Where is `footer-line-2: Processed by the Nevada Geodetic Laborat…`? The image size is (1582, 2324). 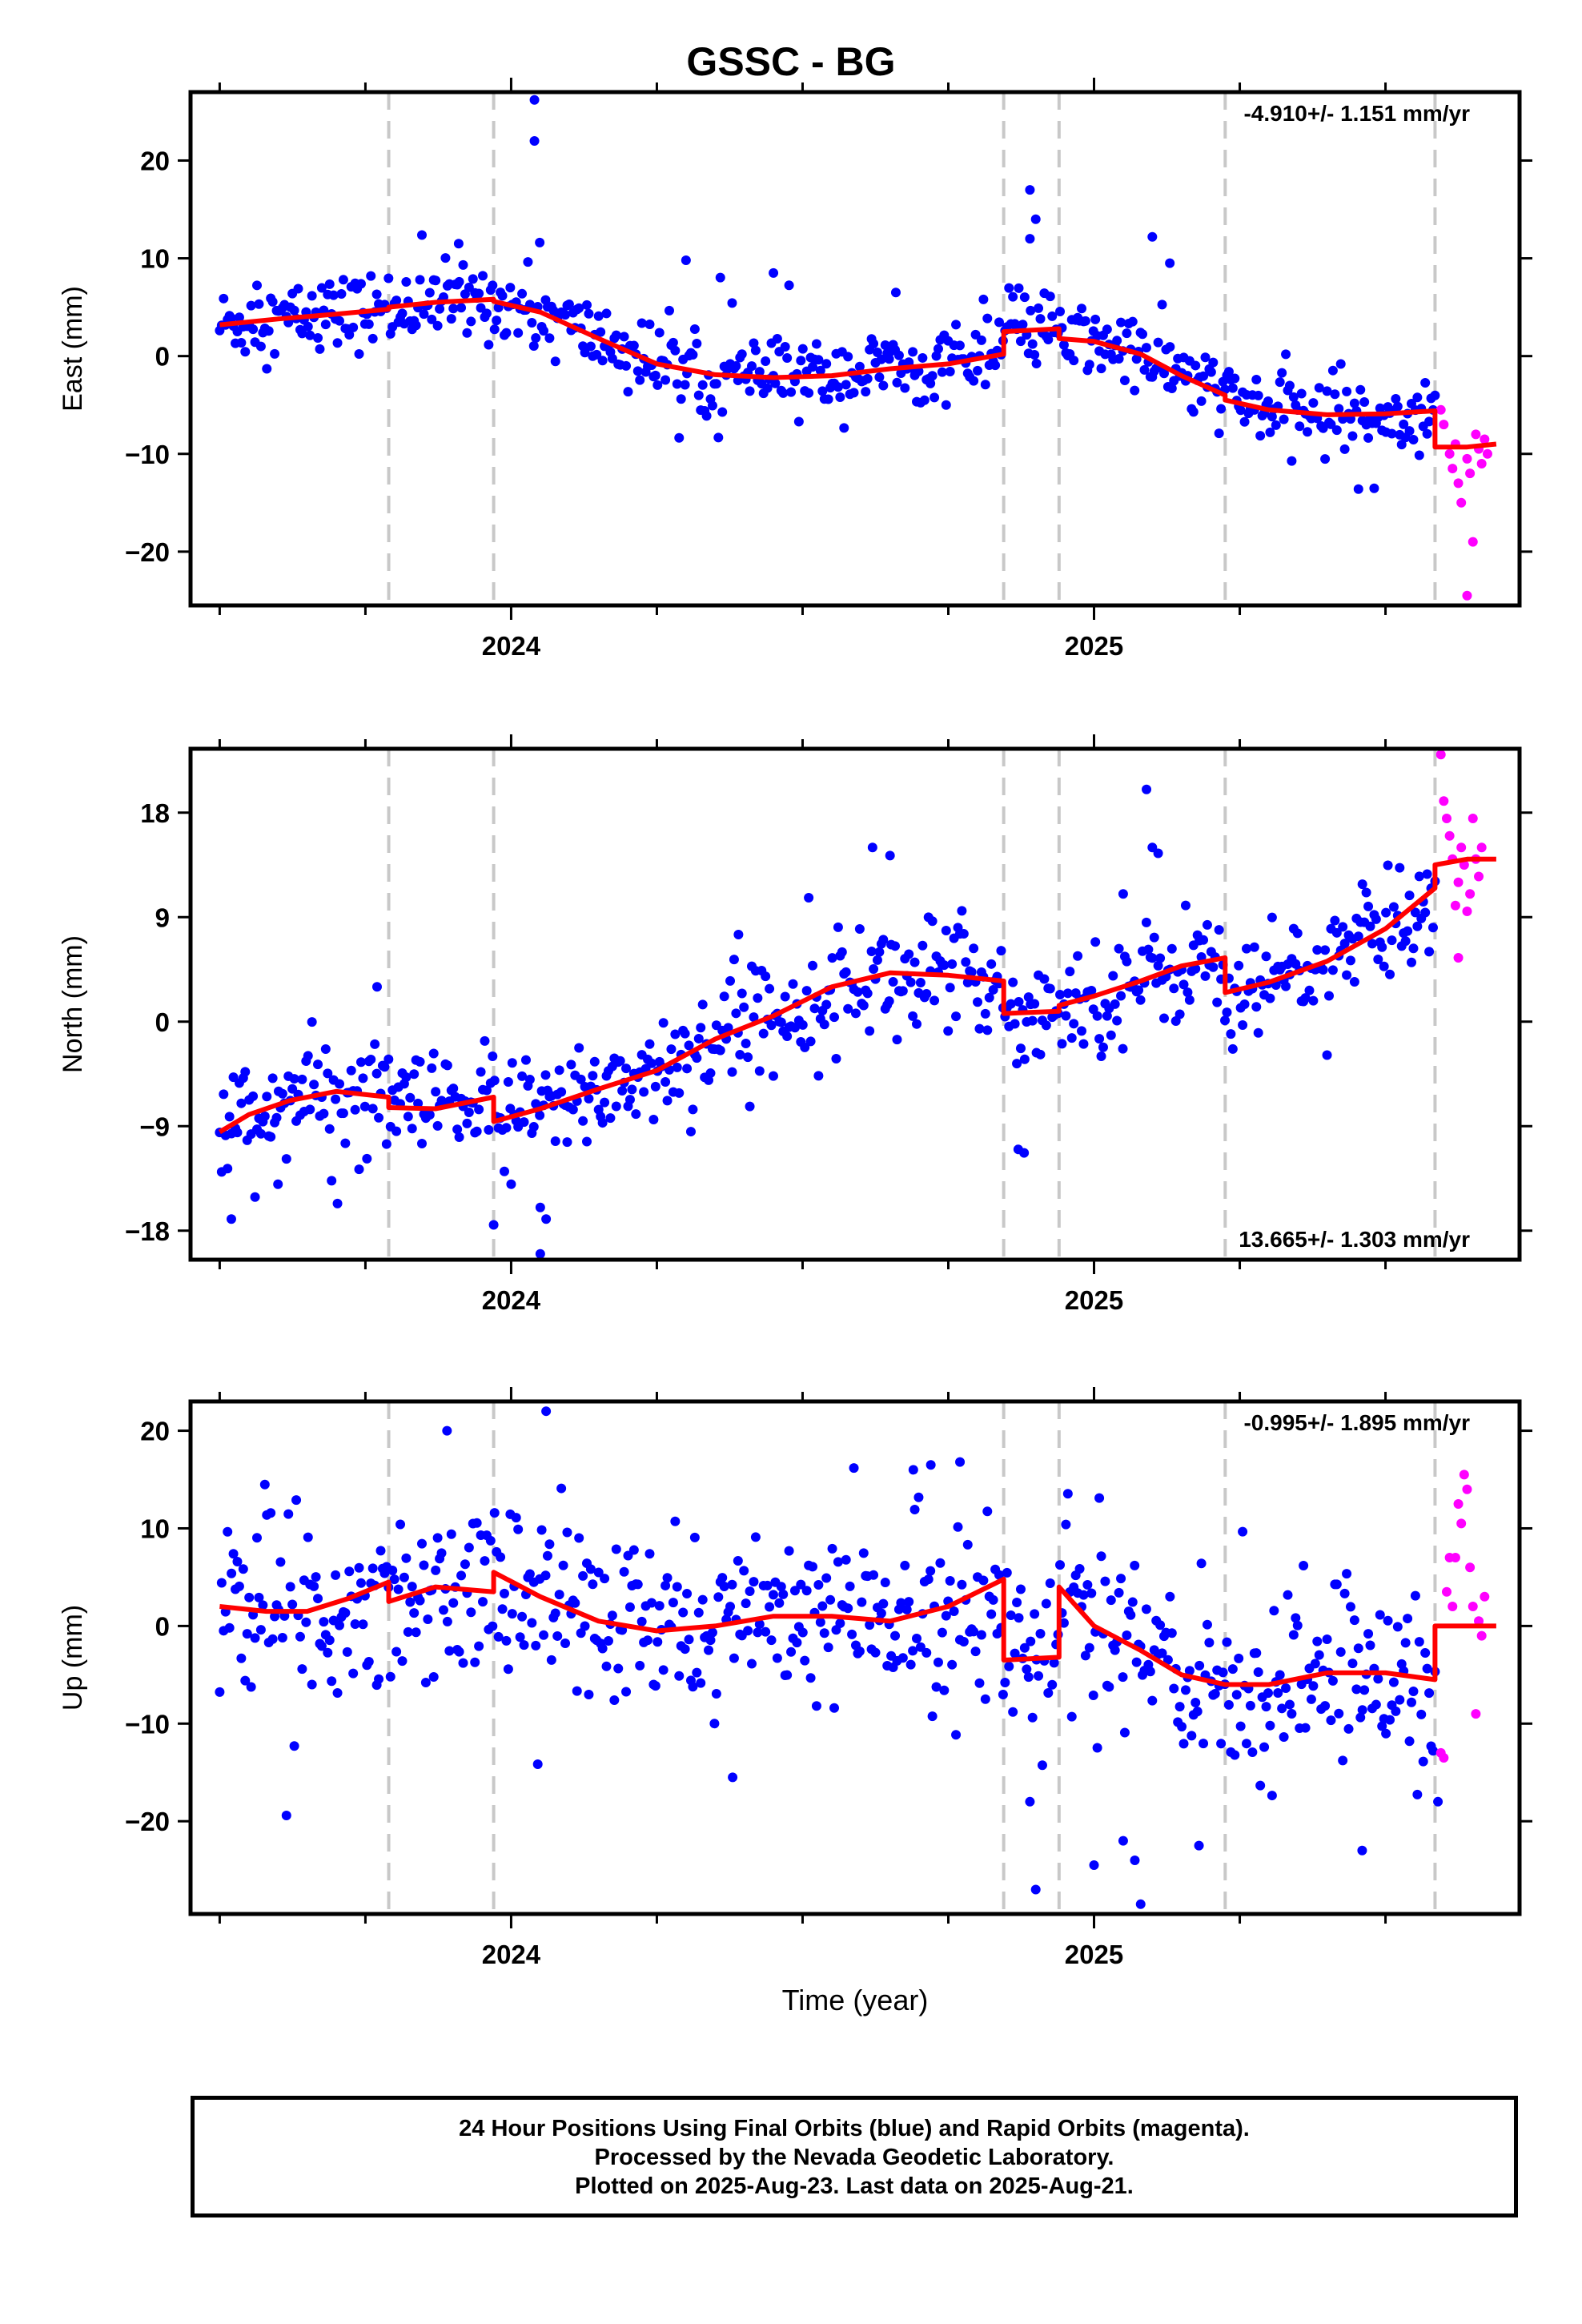 footer-line-2: Processed by the Nevada Geodetic Laborat… is located at coordinates (854, 2157).